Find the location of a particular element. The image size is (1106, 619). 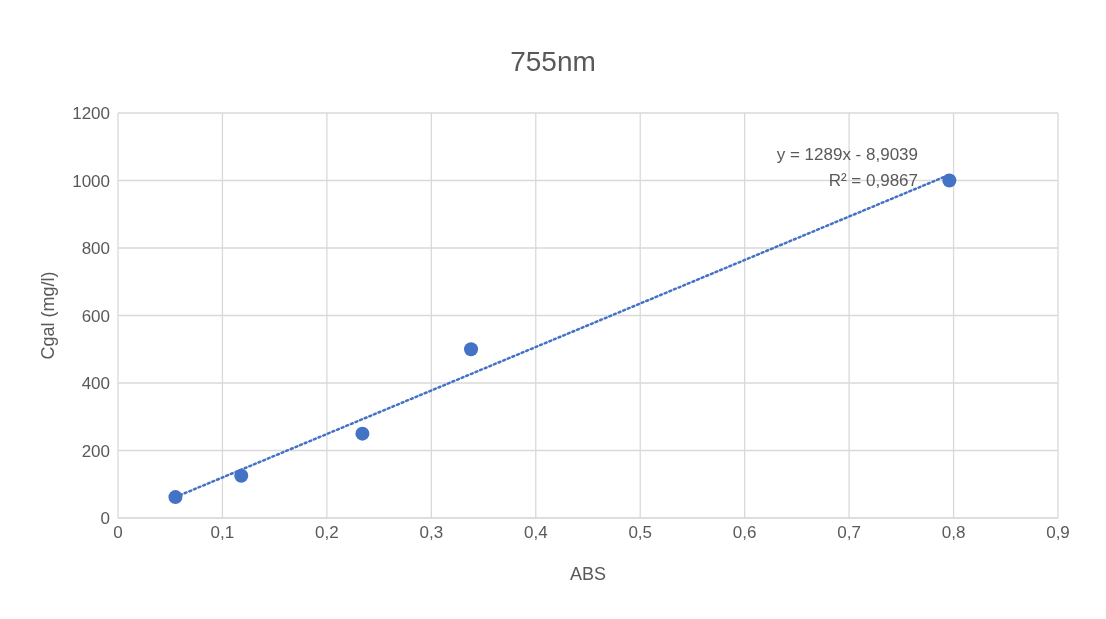

y-tick-label: 1000 is located at coordinates (91, 181).